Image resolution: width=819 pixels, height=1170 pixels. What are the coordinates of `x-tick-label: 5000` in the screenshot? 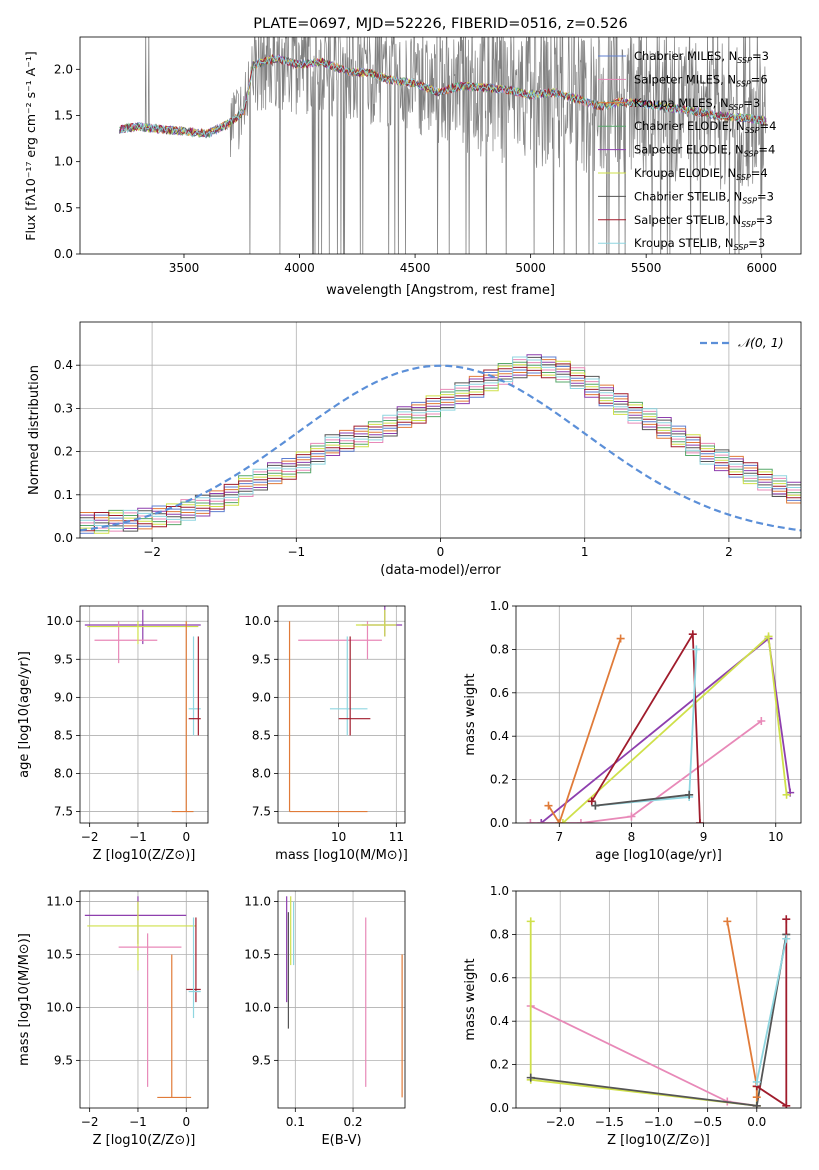 It's located at (530, 268).